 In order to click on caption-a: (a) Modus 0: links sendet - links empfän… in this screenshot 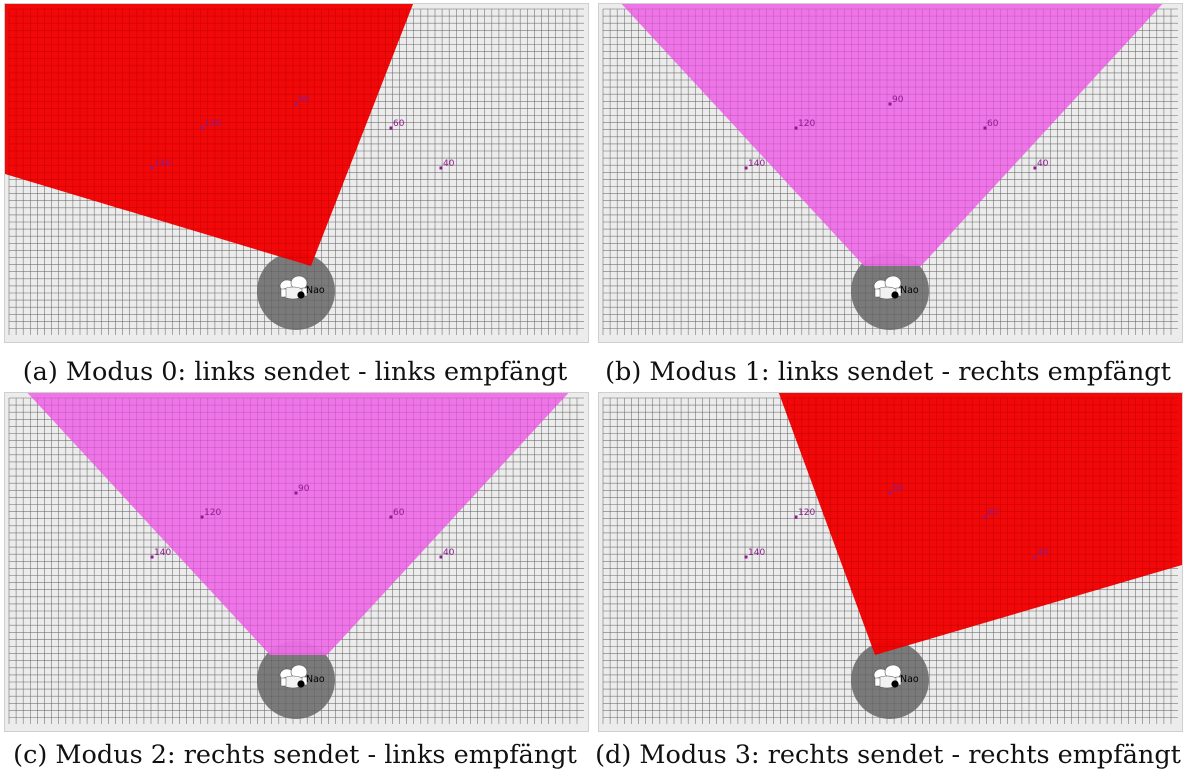, I will do `click(295, 372)`.